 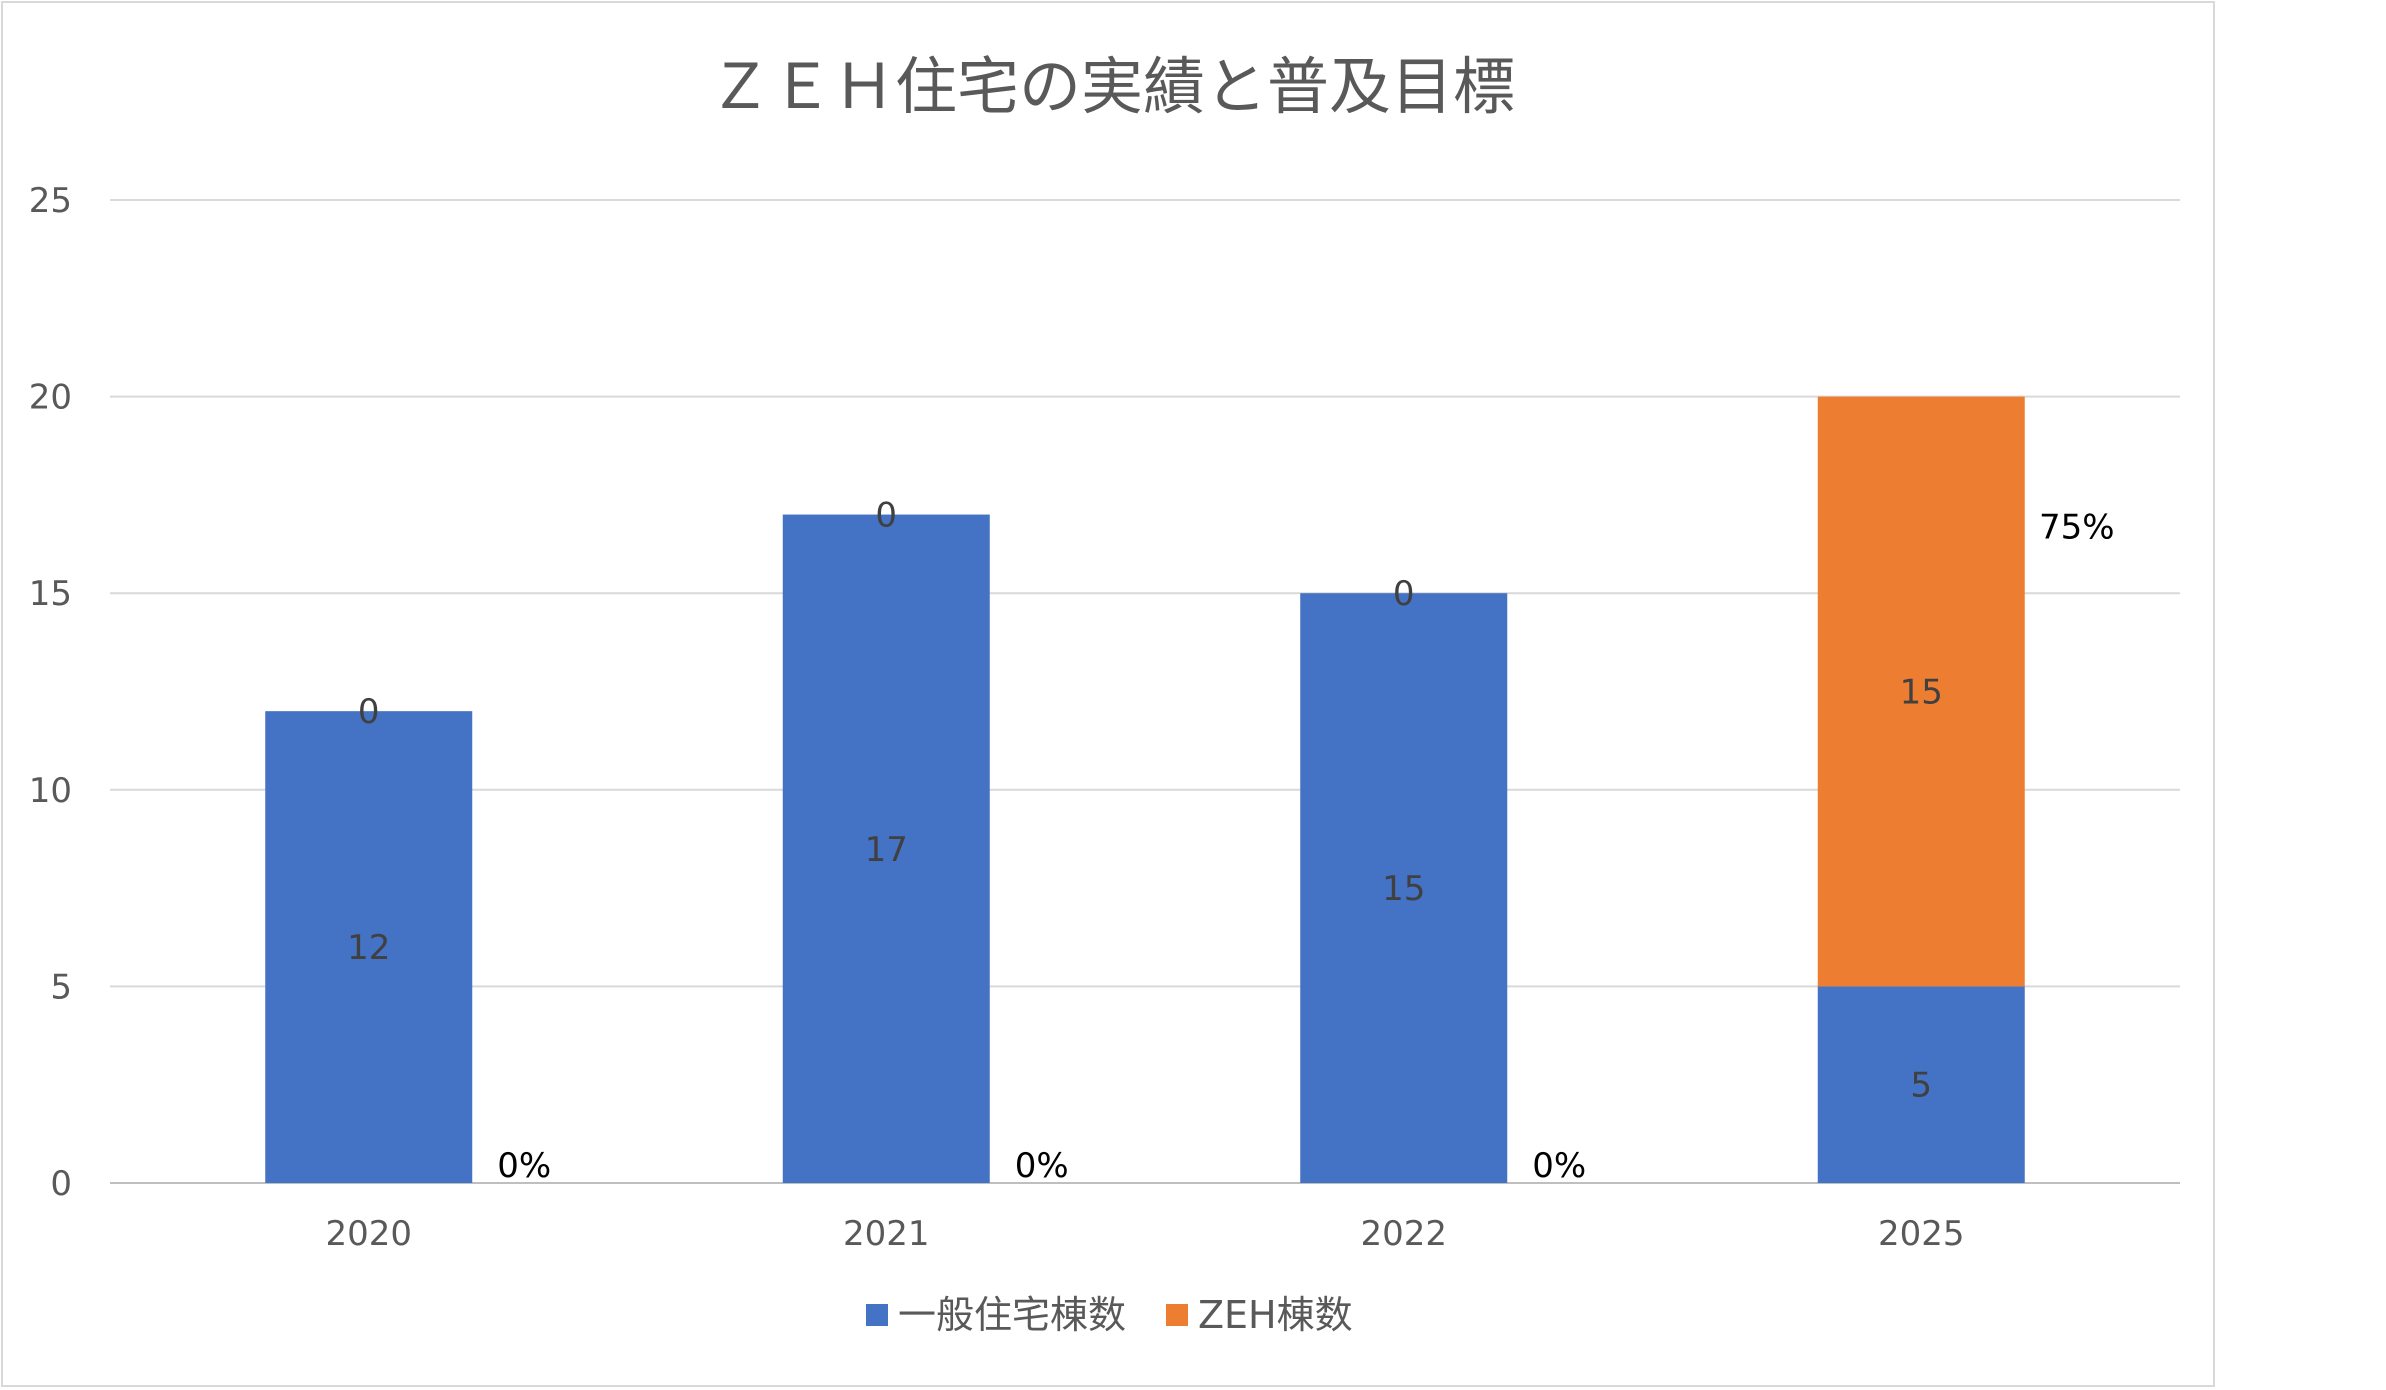 I want to click on percent-label-2022: 0%, so click(x=1559, y=1166).